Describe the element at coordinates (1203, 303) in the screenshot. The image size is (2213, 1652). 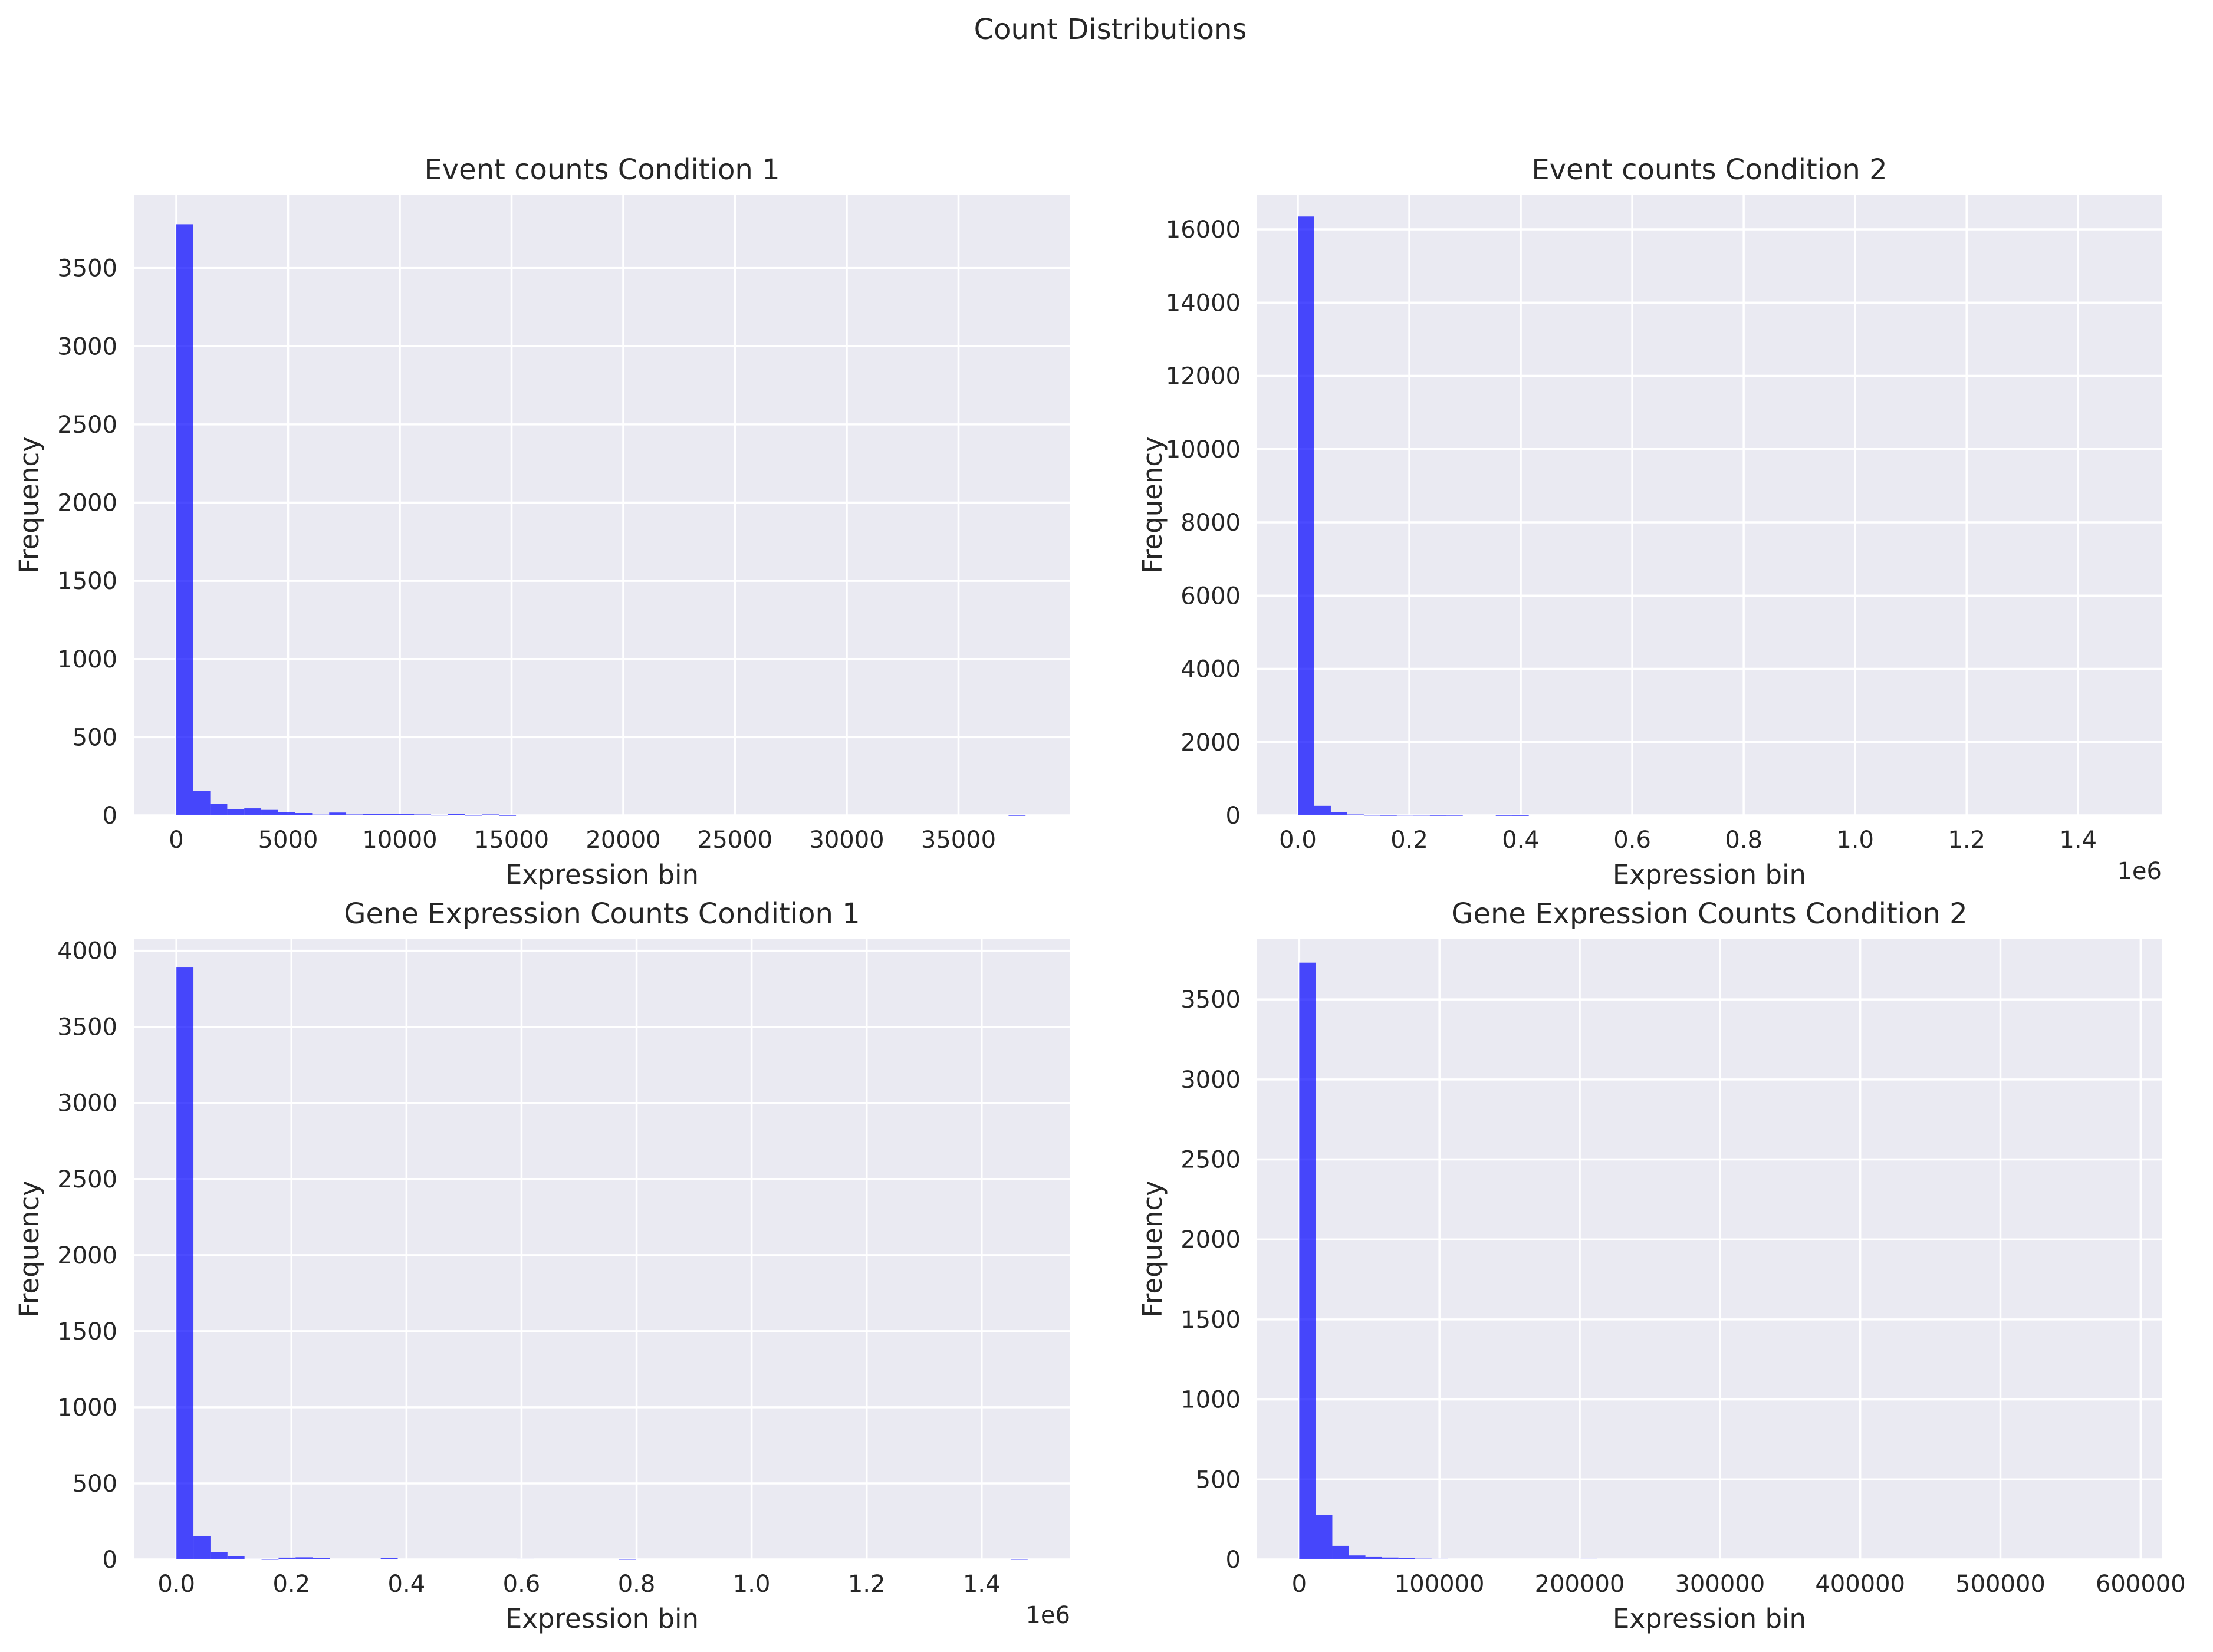
I see `y-tick-label: 14000` at that location.